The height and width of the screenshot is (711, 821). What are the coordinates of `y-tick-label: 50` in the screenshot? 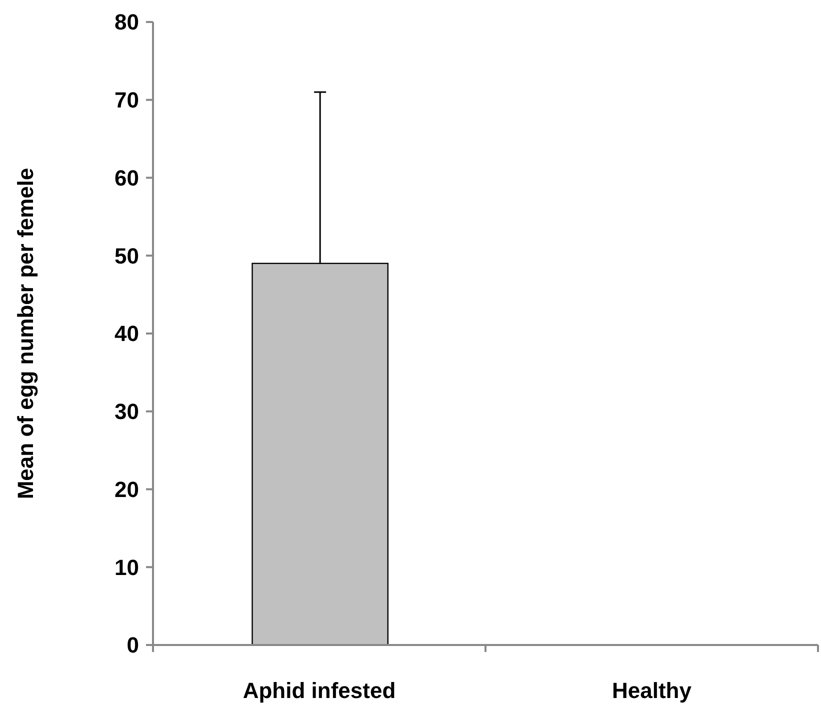 It's located at (126, 255).